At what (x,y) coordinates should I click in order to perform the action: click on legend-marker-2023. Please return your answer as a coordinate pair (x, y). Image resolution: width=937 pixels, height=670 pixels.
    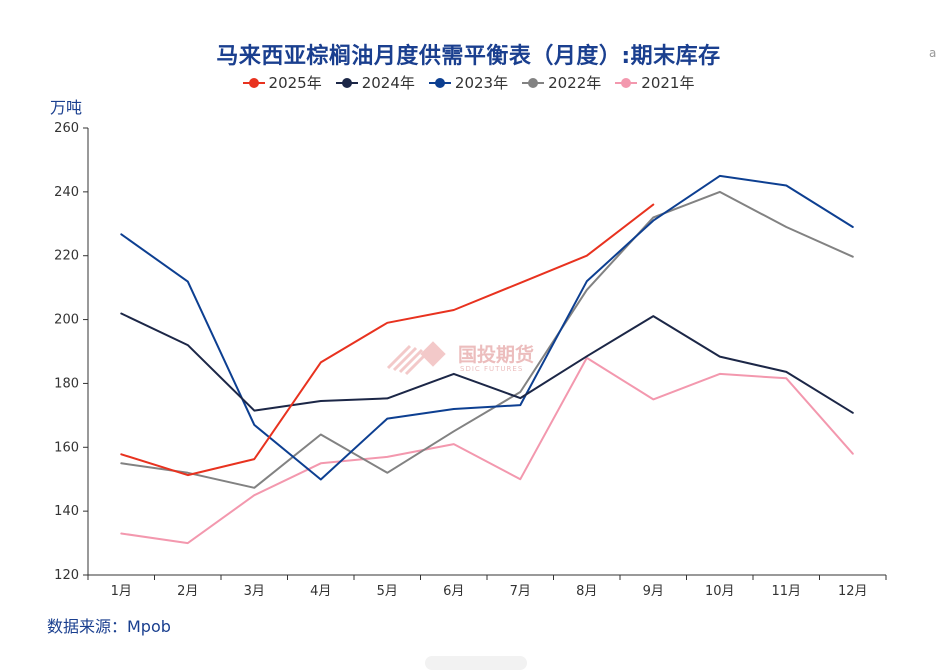
    Looking at the image, I should click on (439, 83).